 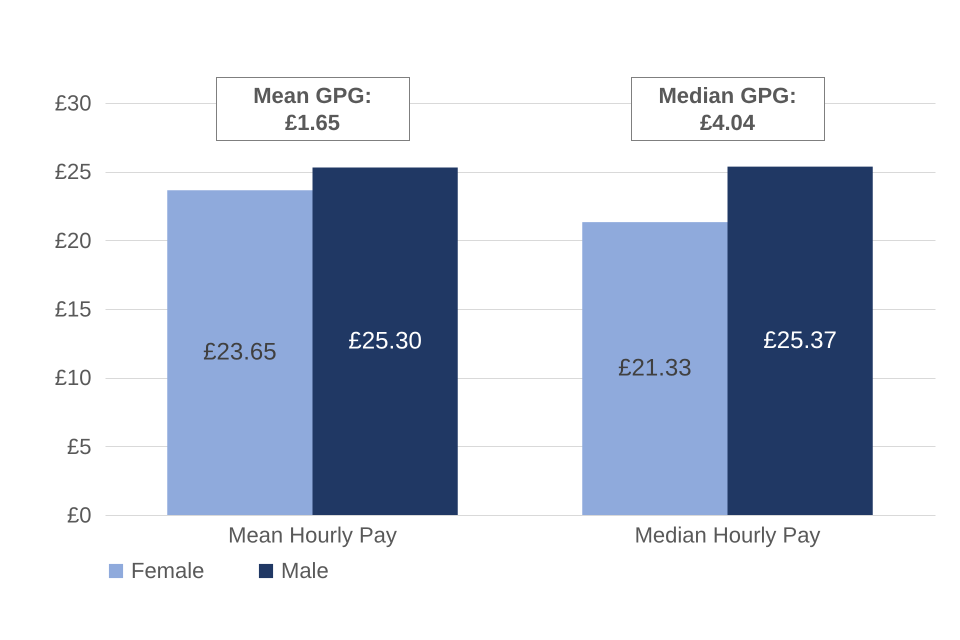 I want to click on note-box: Median GPG: £4.04, so click(x=727, y=109).